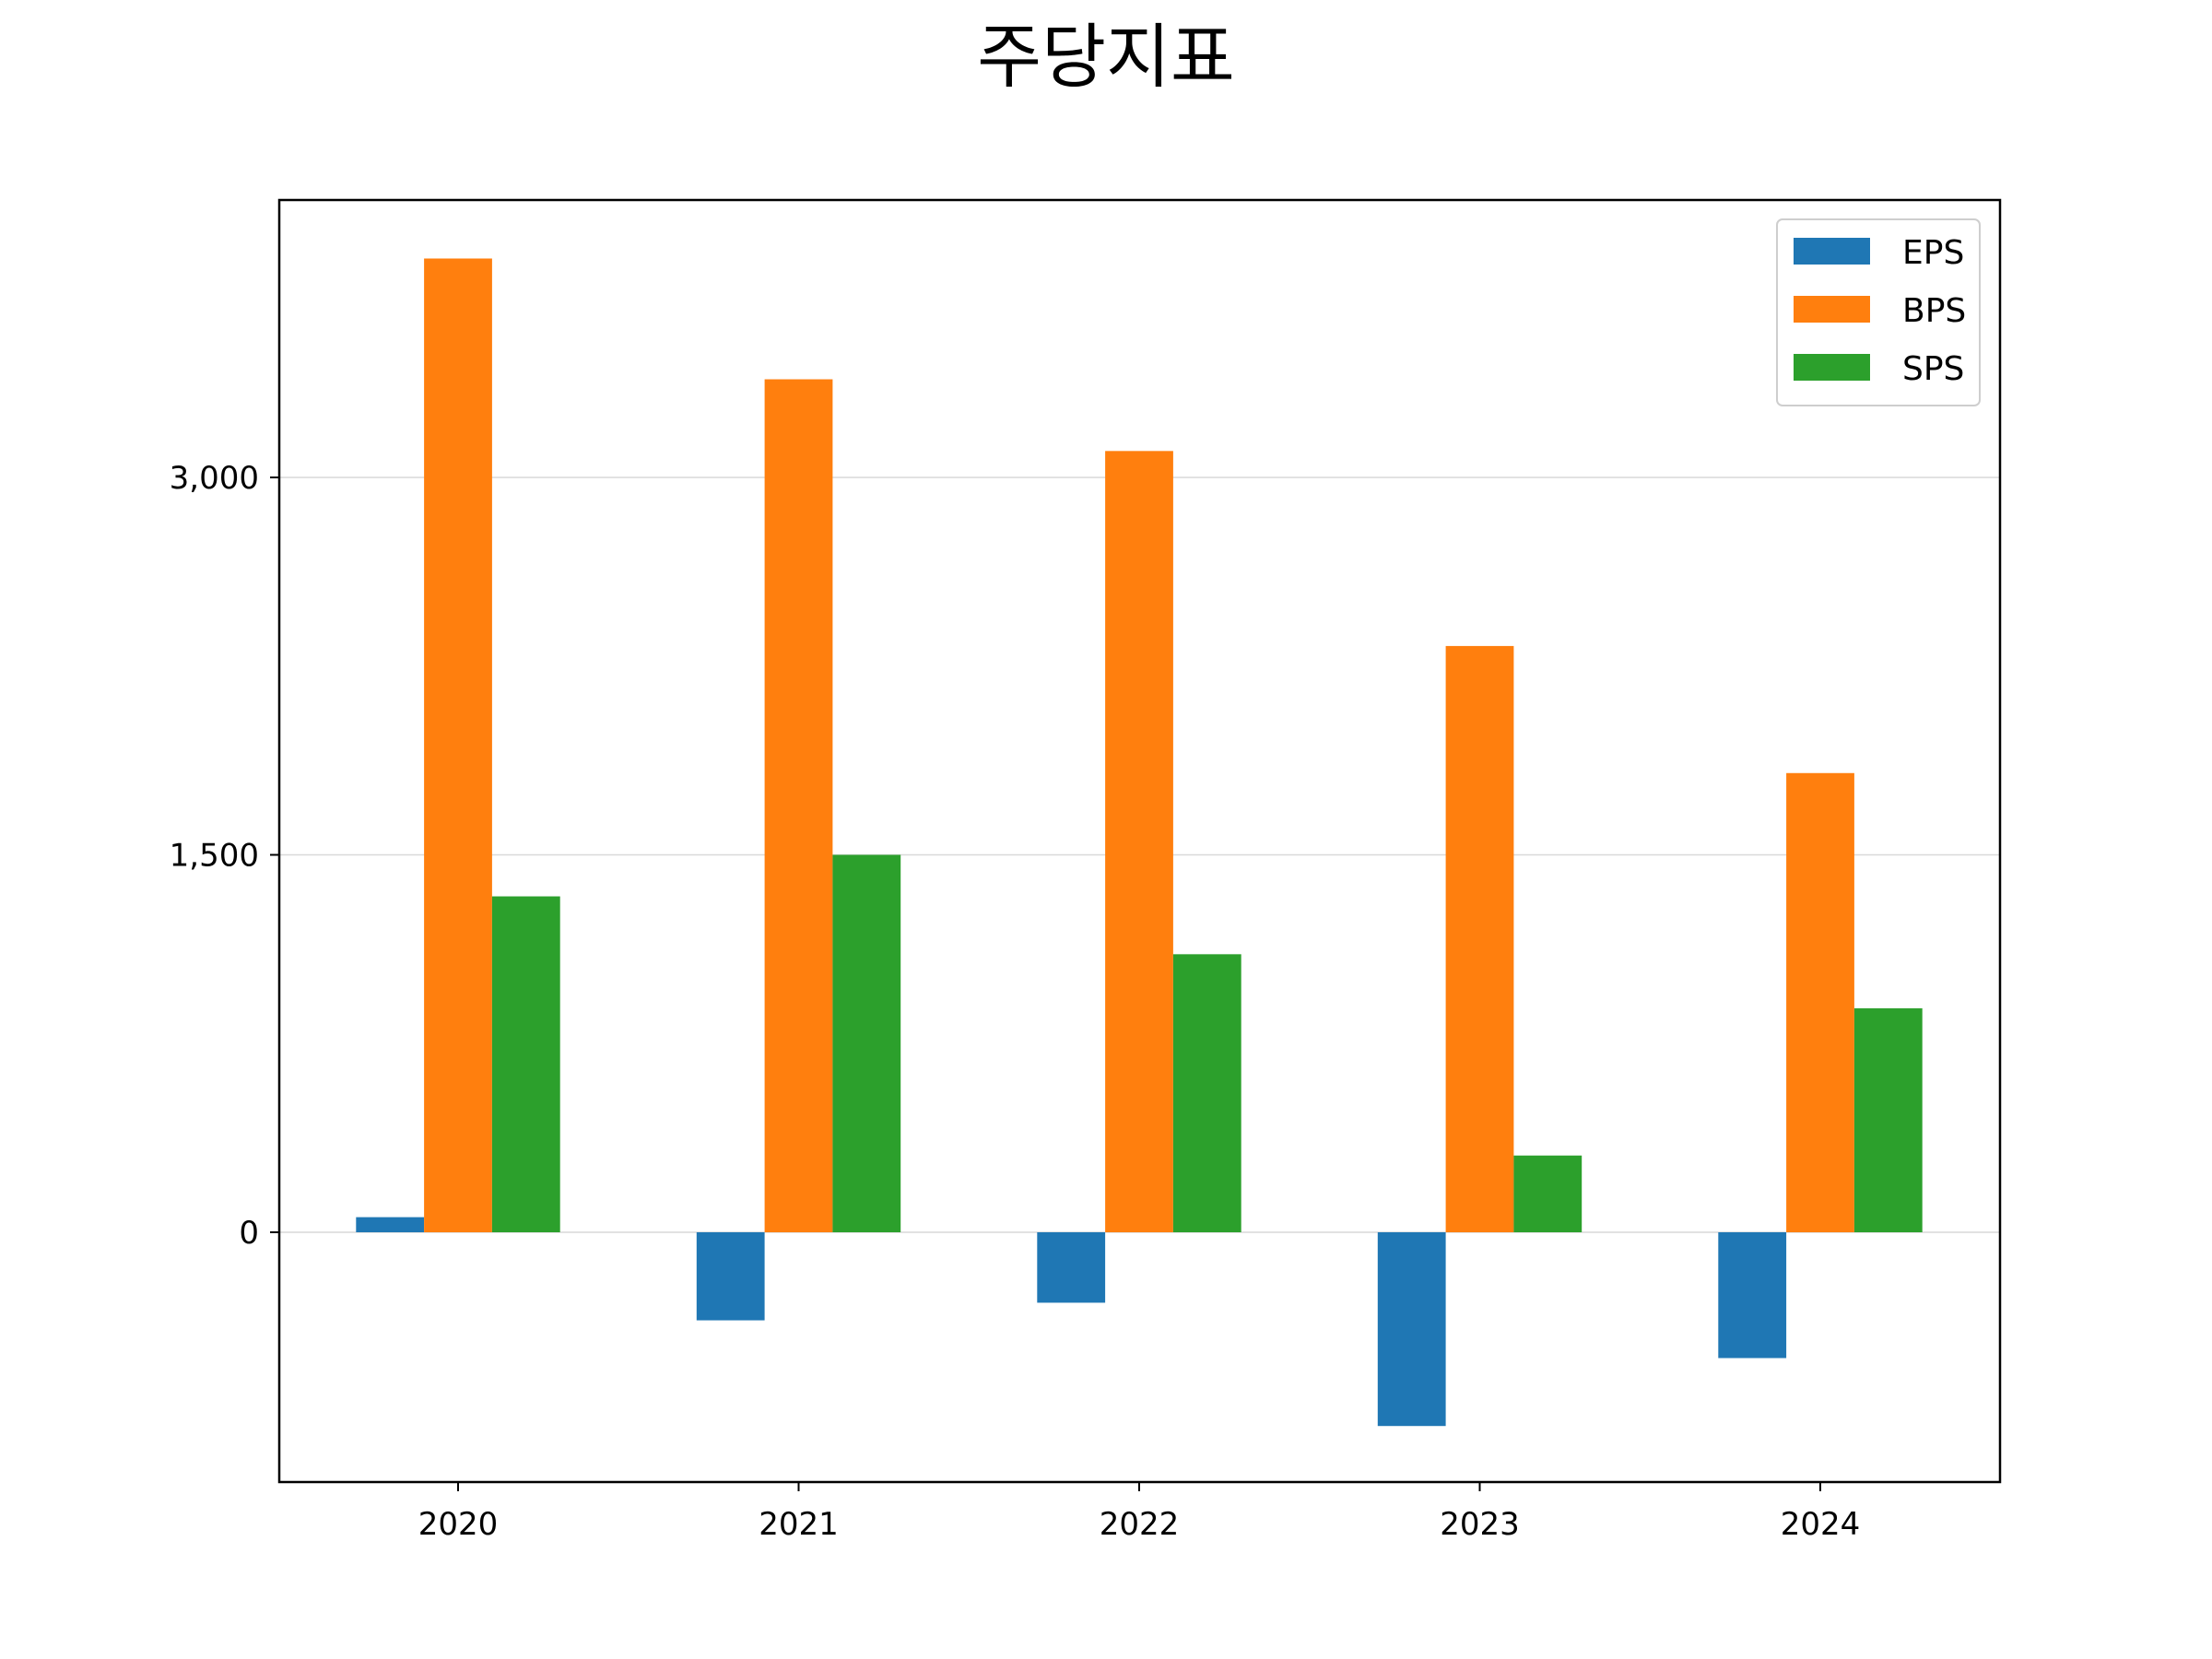  I want to click on x-tick-label: 2023, so click(1480, 1524).